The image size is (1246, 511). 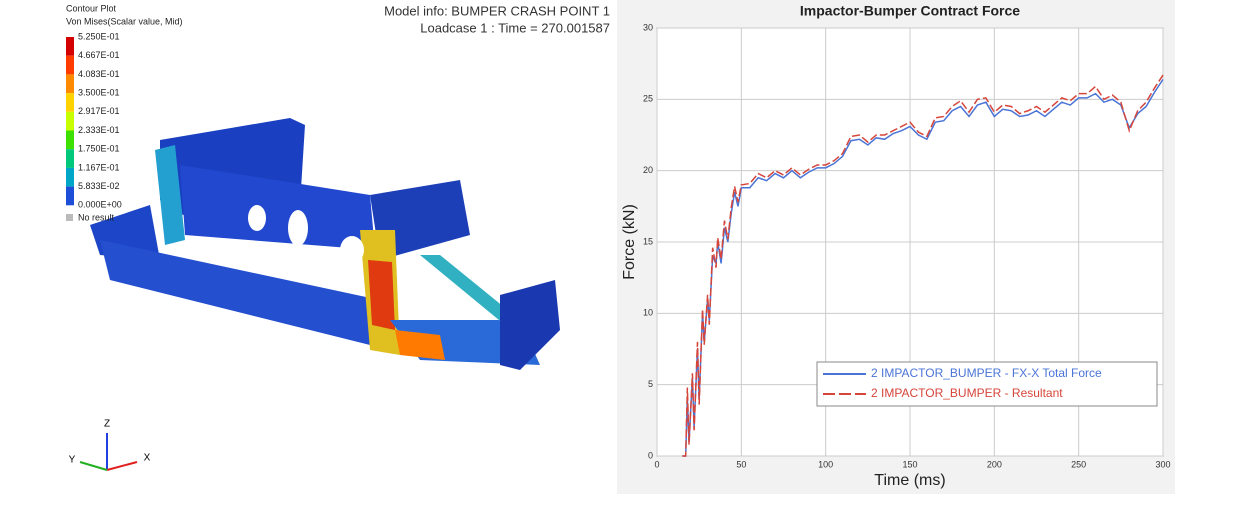 I want to click on legend-label: 2 IMPACTOR_BUMPER - FX-X Total Force, so click(x=986, y=373).